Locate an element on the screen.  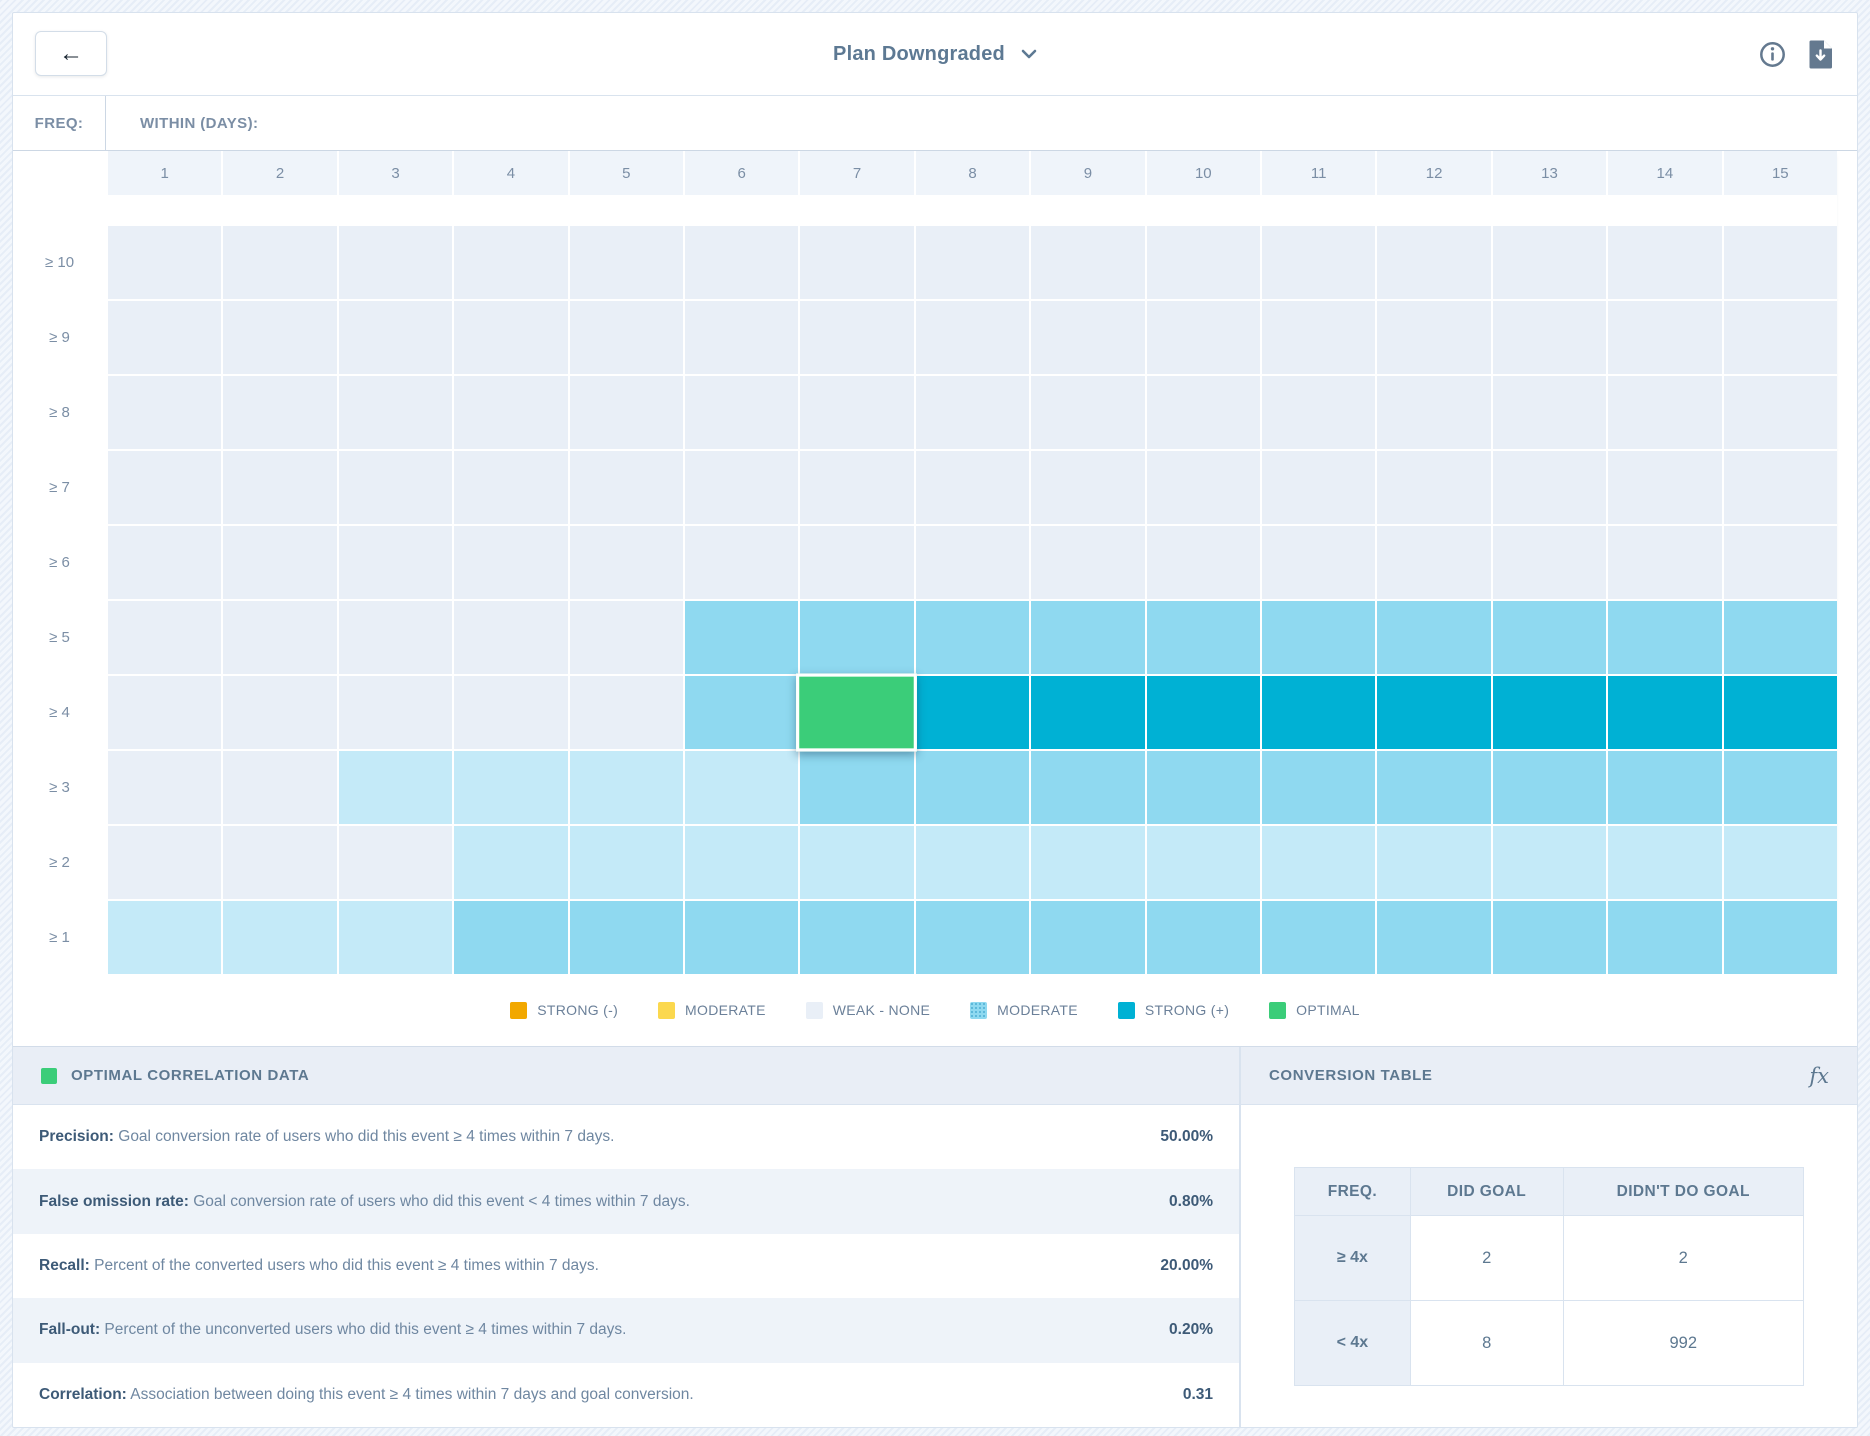
info-icon is located at coordinates (1772, 54).